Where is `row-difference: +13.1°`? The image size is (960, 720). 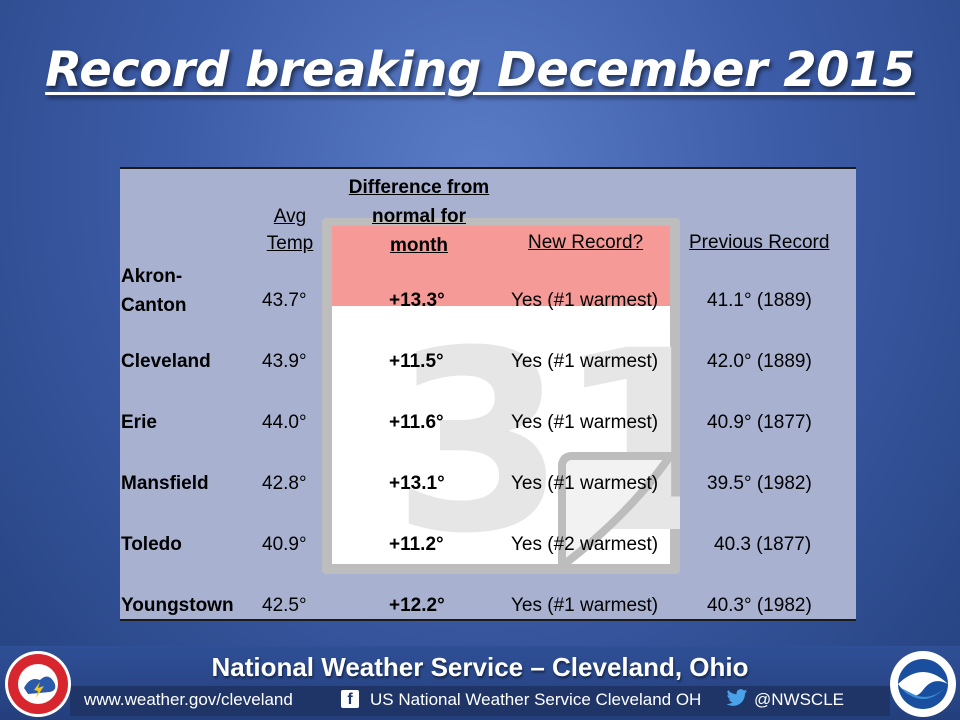 row-difference: +13.1° is located at coordinates (417, 483).